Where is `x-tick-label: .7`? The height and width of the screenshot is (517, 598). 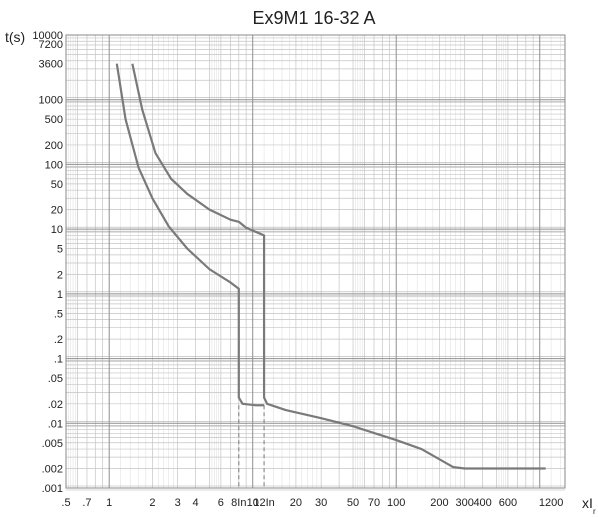 x-tick-label: .7 is located at coordinates (86, 503).